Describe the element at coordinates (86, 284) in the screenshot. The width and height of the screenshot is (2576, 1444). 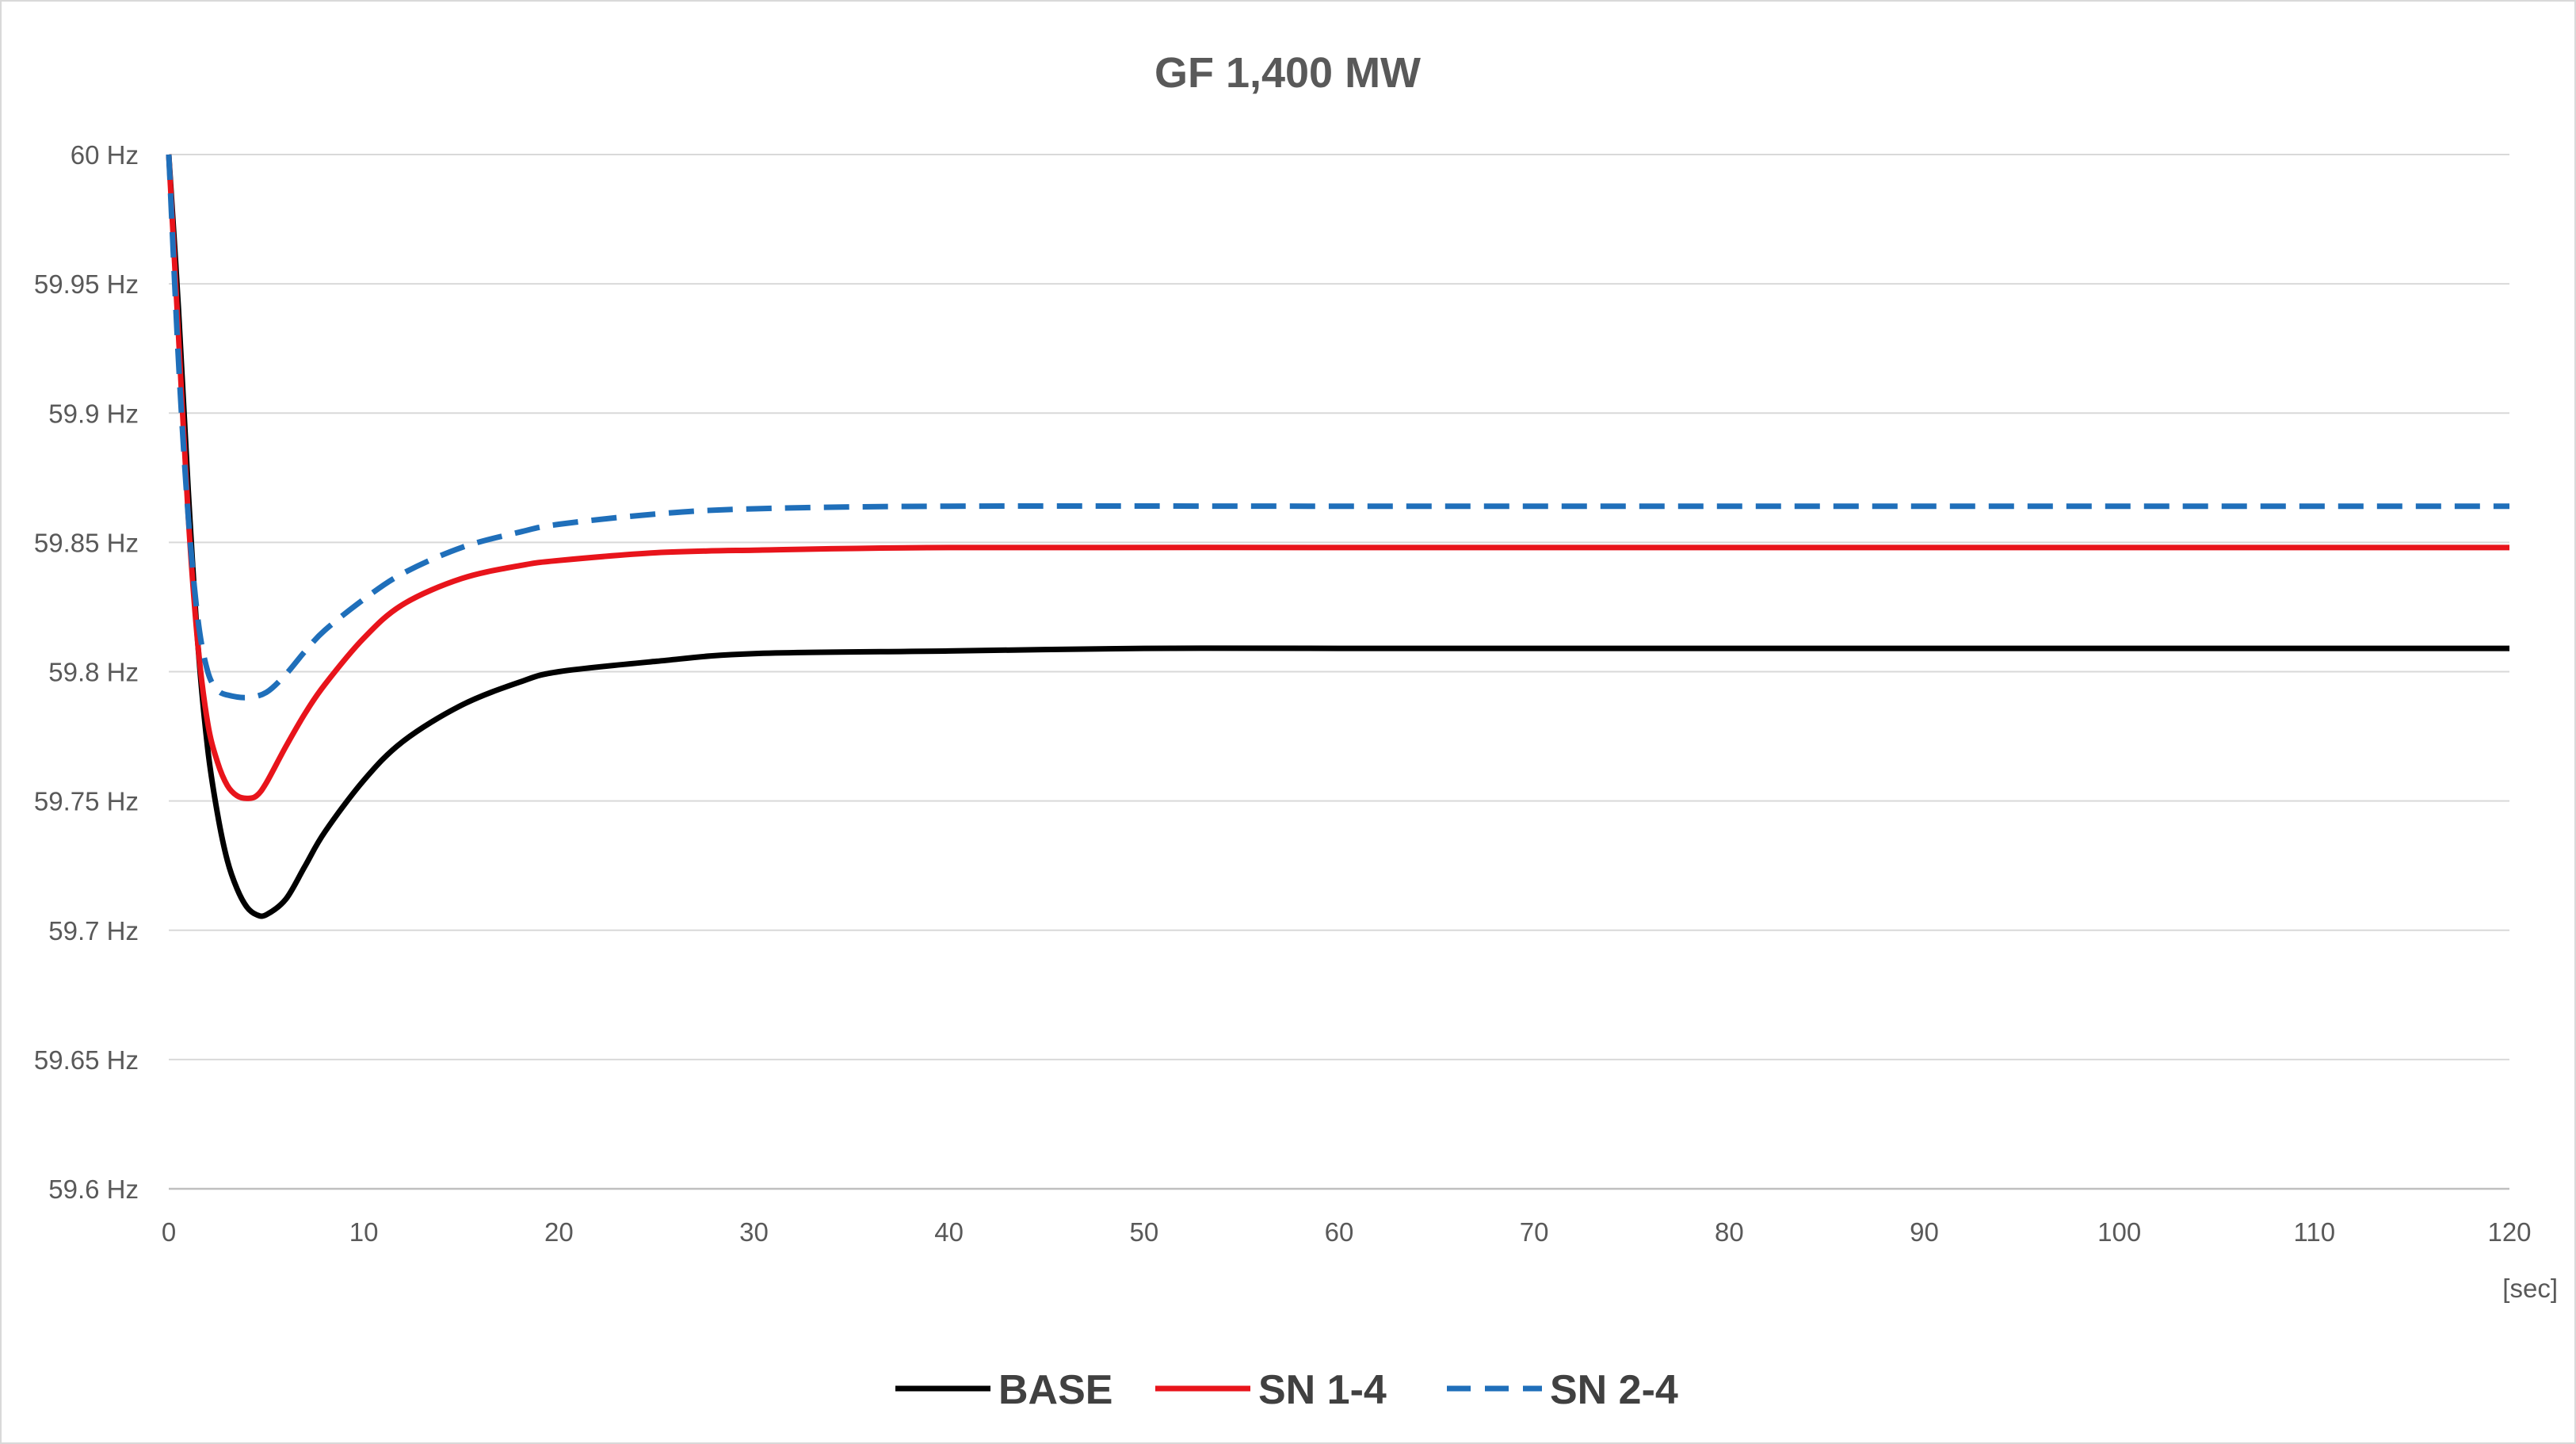
I see `y-tick-label: 59.95 Hz` at that location.